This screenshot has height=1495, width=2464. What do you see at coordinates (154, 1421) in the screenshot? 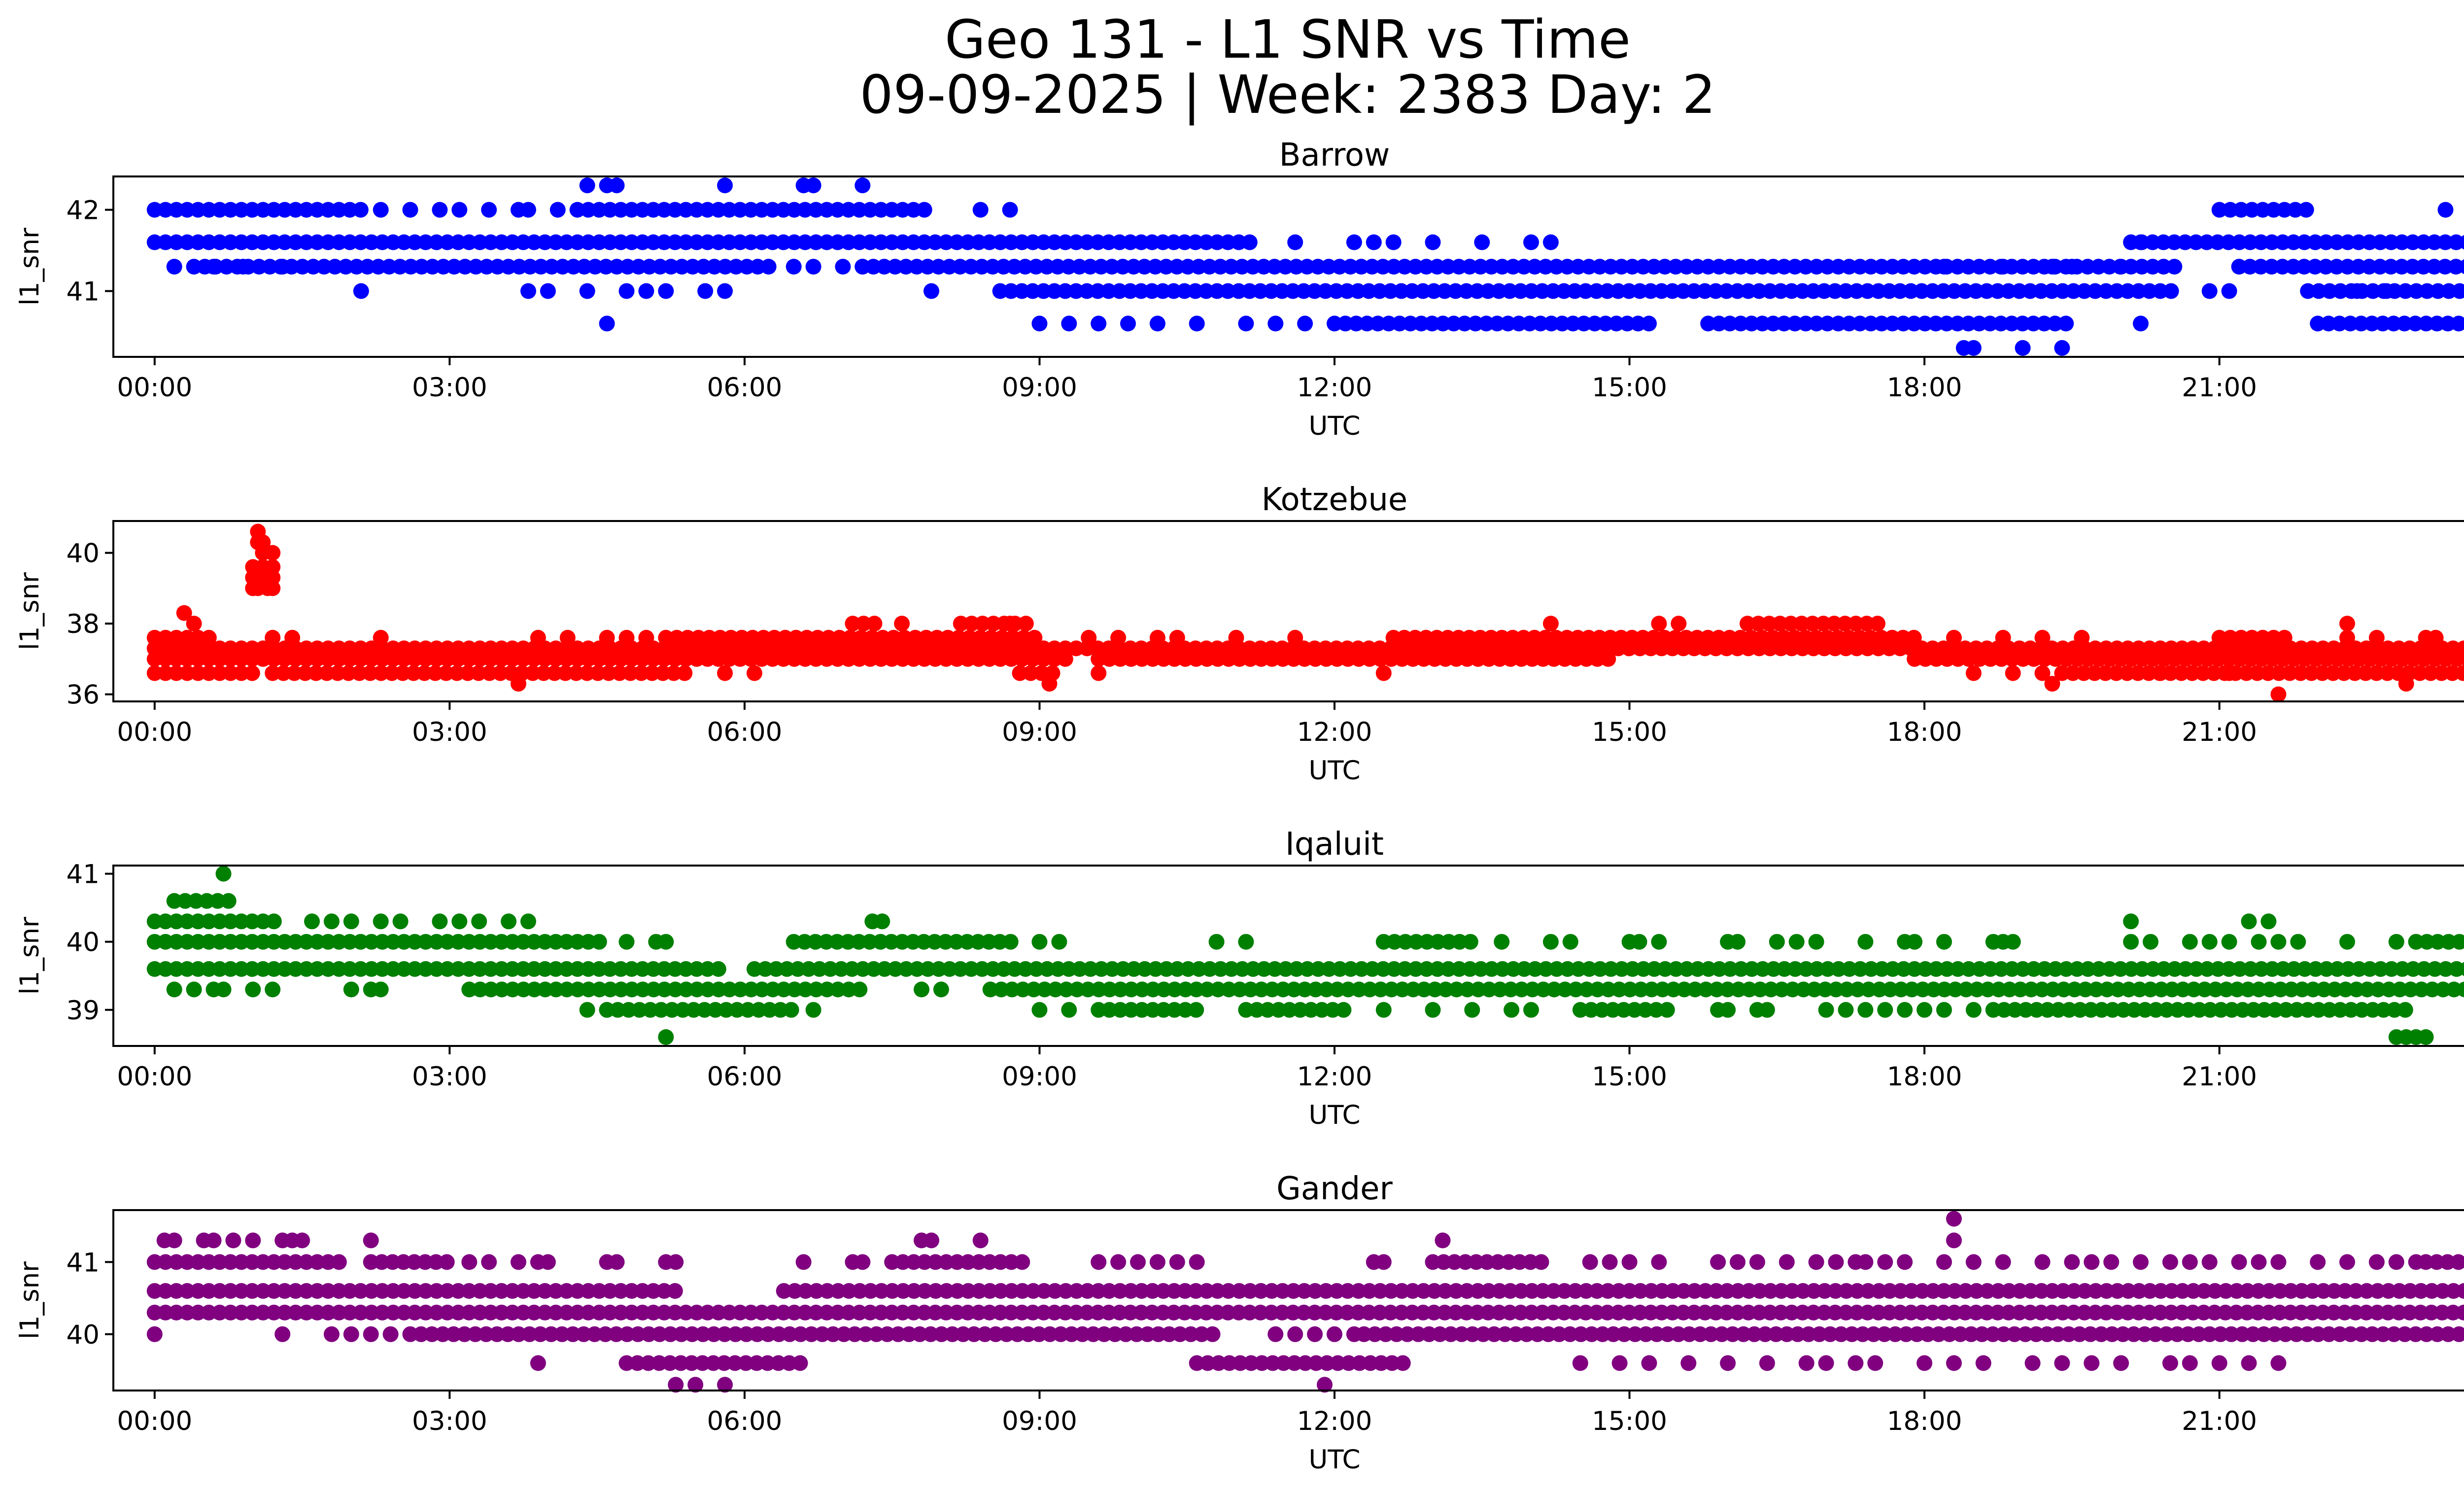
I see `x-tick-label: 00:00` at bounding box center [154, 1421].